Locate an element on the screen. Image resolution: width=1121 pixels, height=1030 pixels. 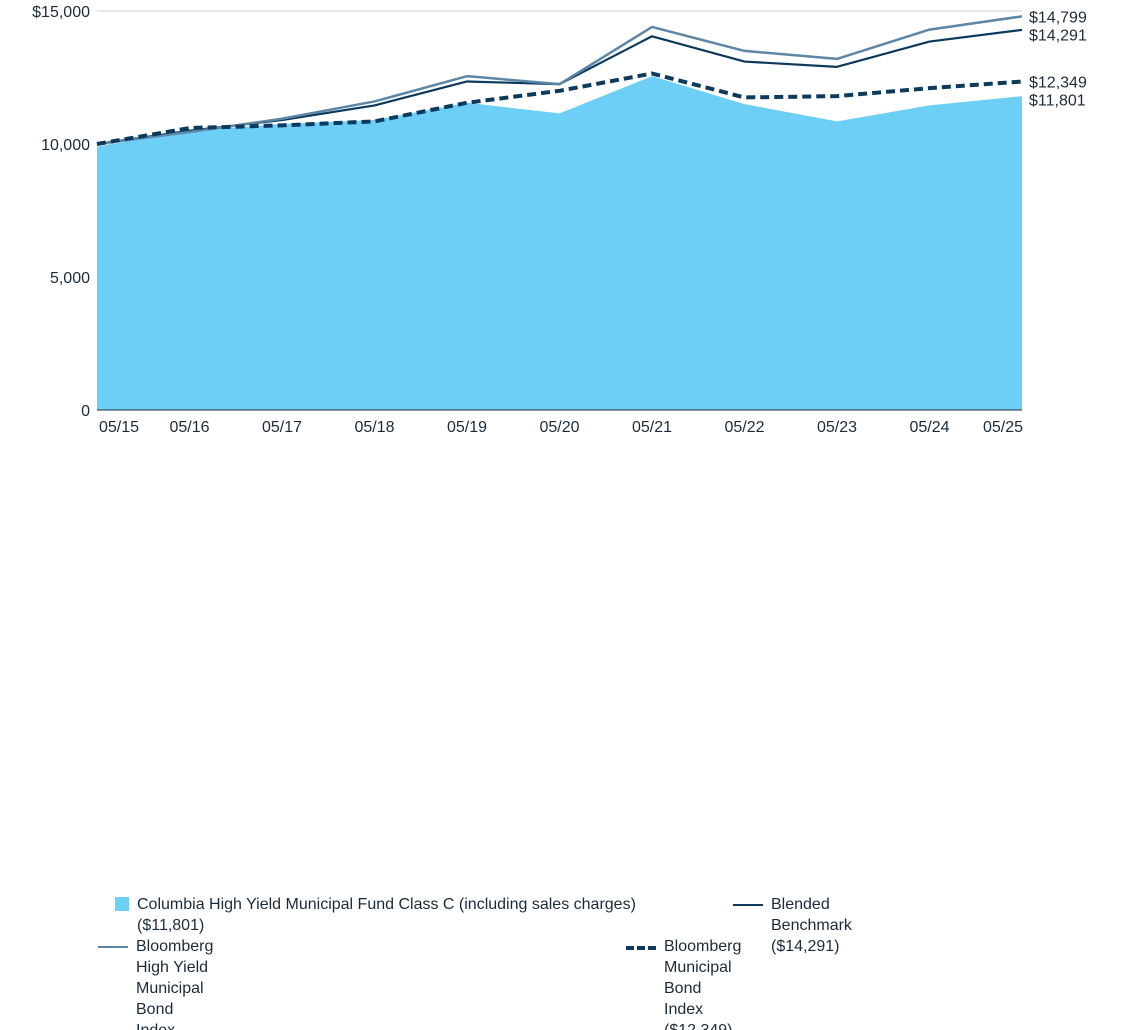
x-tick-label-10: 05/25 is located at coordinates (1003, 427).